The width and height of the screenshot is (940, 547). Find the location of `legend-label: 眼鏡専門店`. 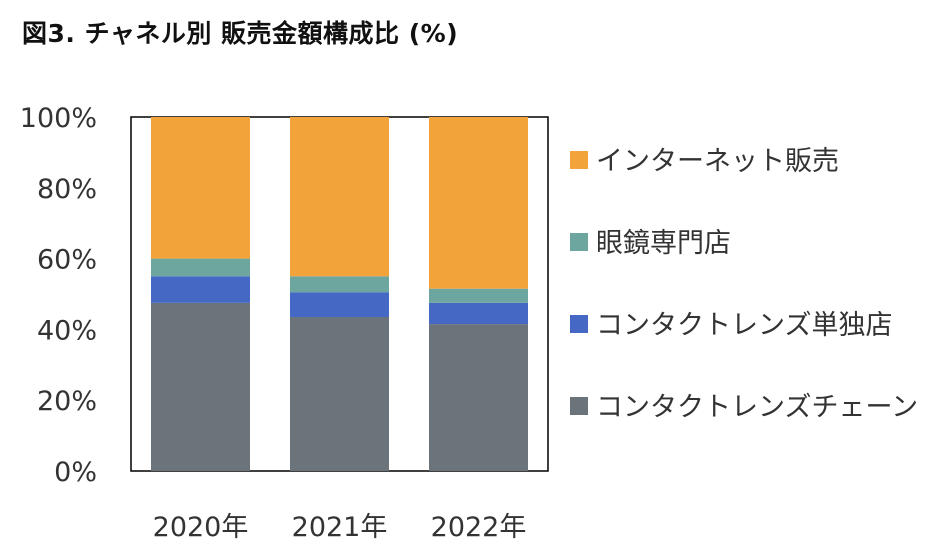

legend-label: 眼鏡専門店 is located at coordinates (663, 243).